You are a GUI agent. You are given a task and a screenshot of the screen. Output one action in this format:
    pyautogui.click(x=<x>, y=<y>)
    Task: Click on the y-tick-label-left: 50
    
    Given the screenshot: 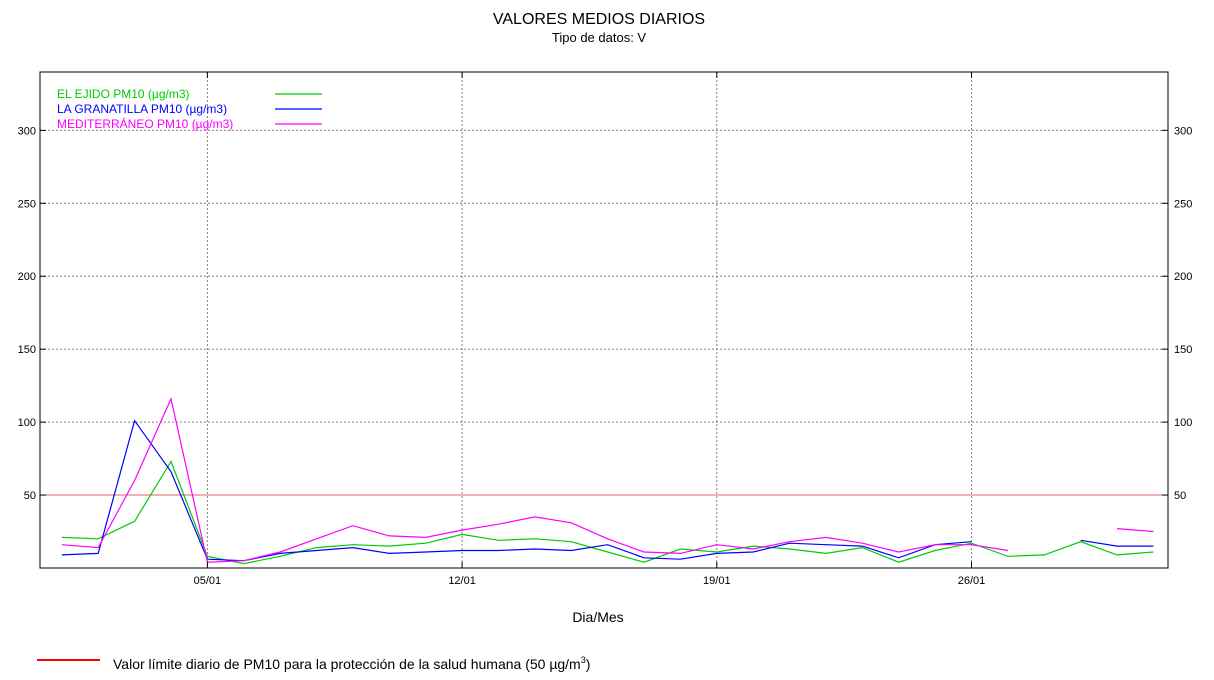 What is the action you would take?
    pyautogui.click(x=30, y=496)
    